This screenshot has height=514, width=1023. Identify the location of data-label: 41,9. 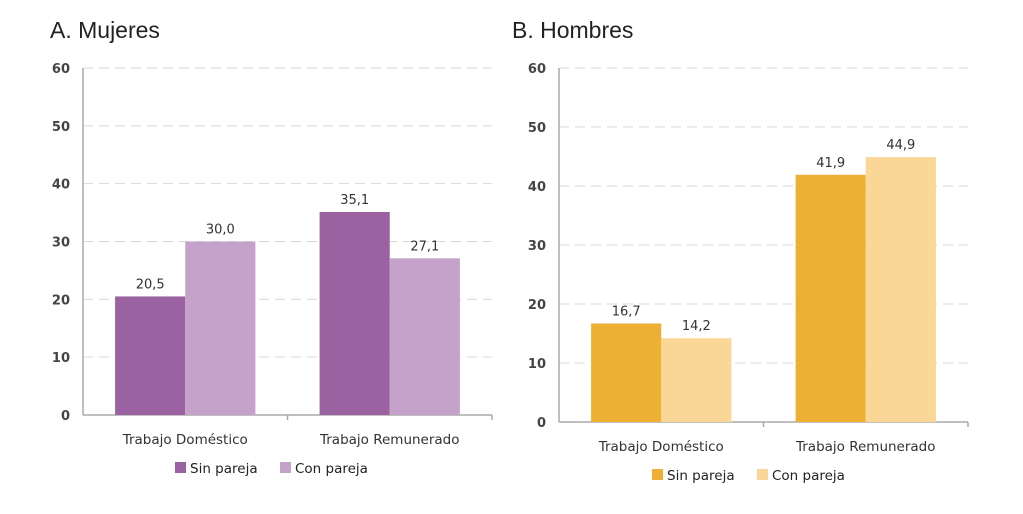
(830, 163).